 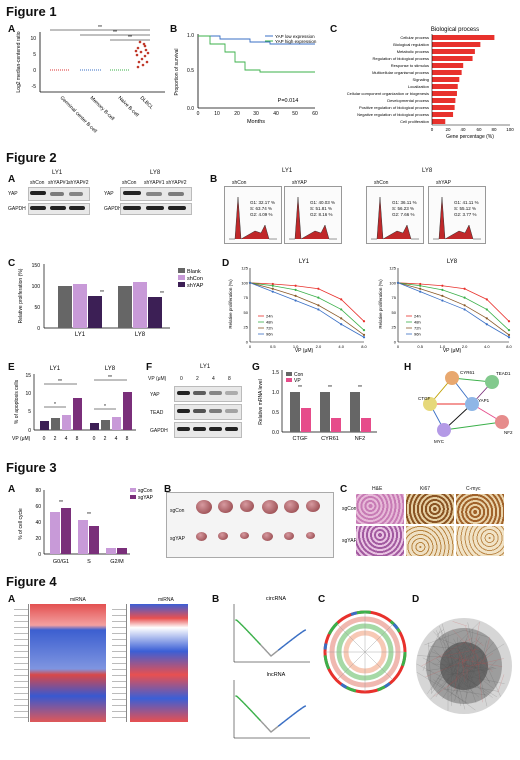 I want to click on 1c-title: Biological process, so click(x=455, y=30).